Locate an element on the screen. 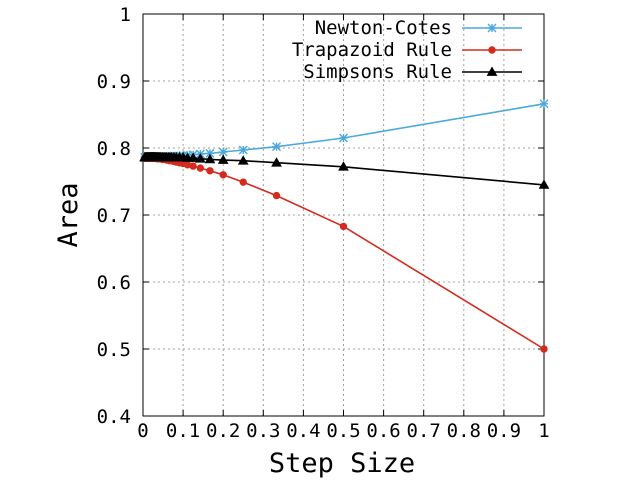 This screenshot has width=640, height=480. x-tick-label: 0.7 is located at coordinates (424, 431).